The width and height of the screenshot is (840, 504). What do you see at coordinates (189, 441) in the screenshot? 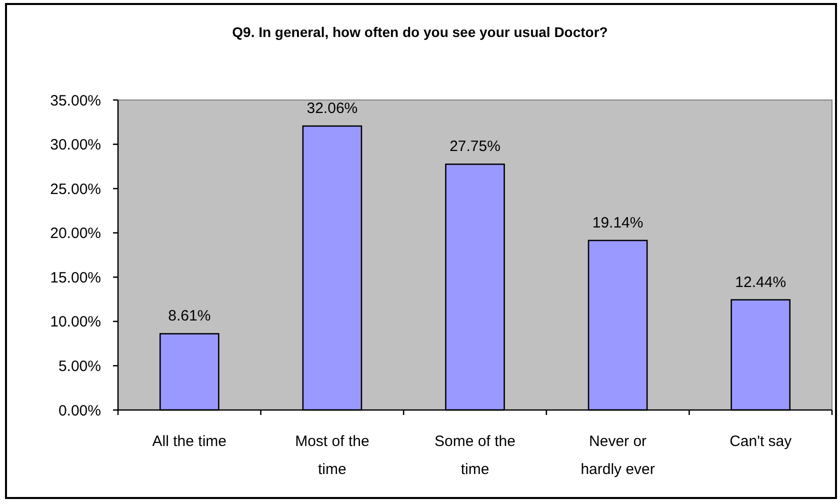
I see `x-tick-label: All the time` at bounding box center [189, 441].